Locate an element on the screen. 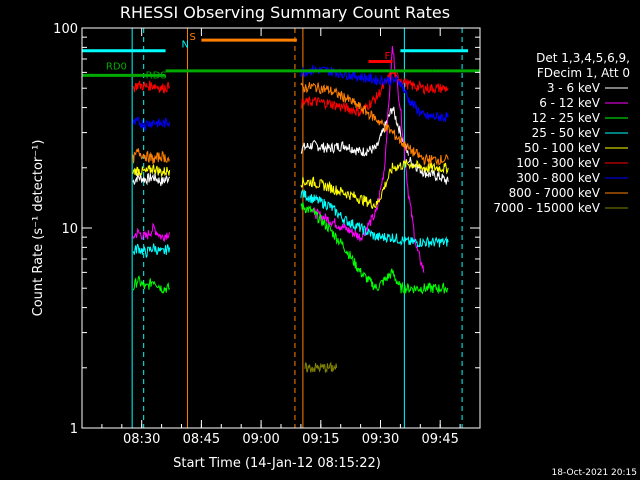 The image size is (640, 480). legend-label-2: 12 - 25 keV is located at coordinates (566, 118).